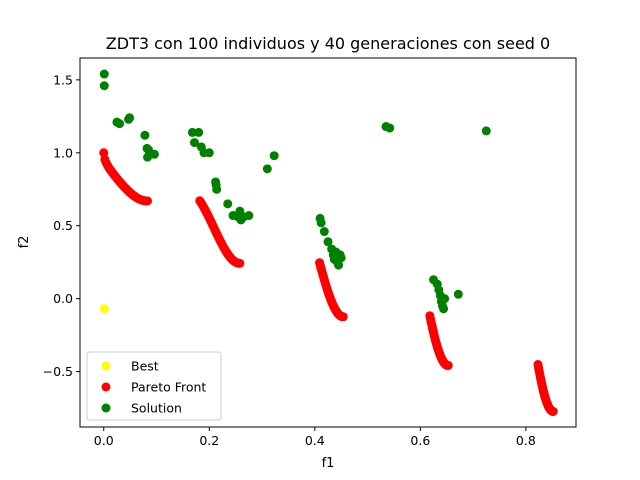  I want to click on legend-label: Solution, so click(156, 408).